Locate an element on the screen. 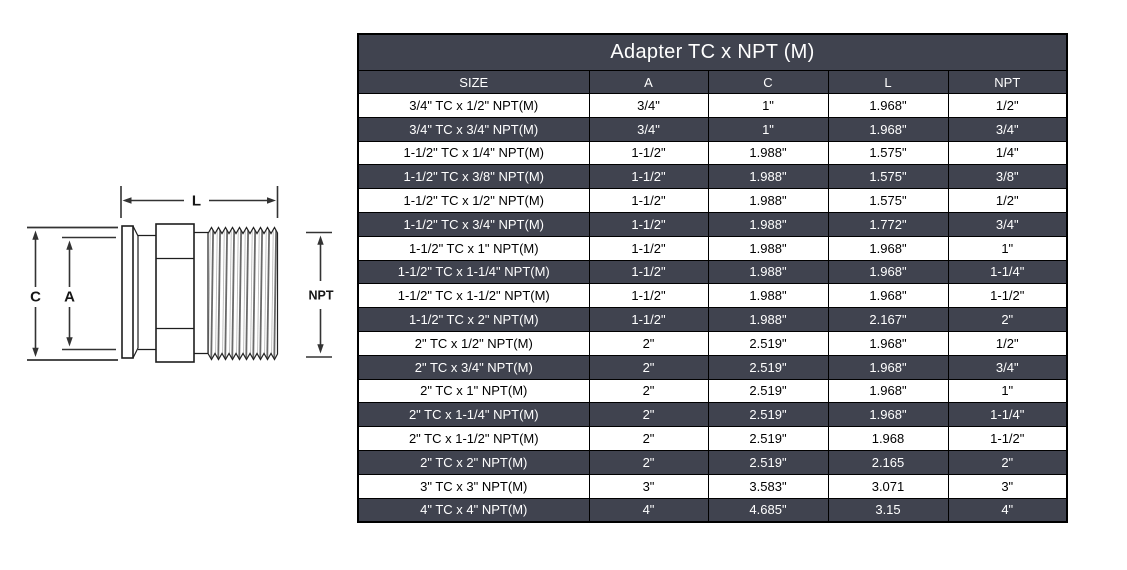 This screenshot has width=1127, height=570. tc-flange is located at coordinates (130, 292).